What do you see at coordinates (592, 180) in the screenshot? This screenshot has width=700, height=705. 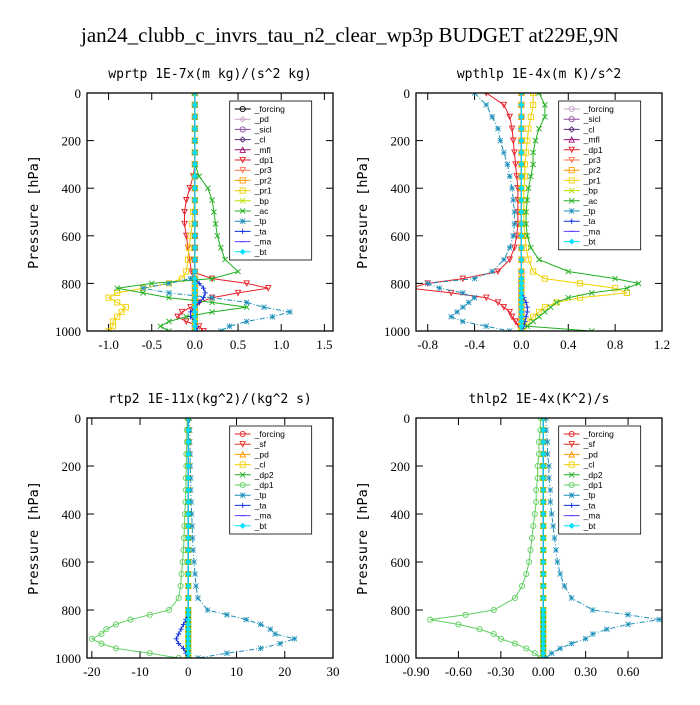 I see `legend-entry: _pr1` at bounding box center [592, 180].